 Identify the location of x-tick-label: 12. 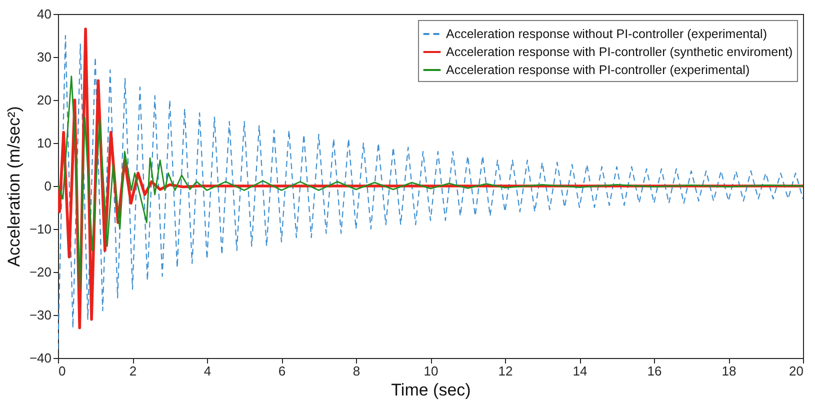
(505, 371).